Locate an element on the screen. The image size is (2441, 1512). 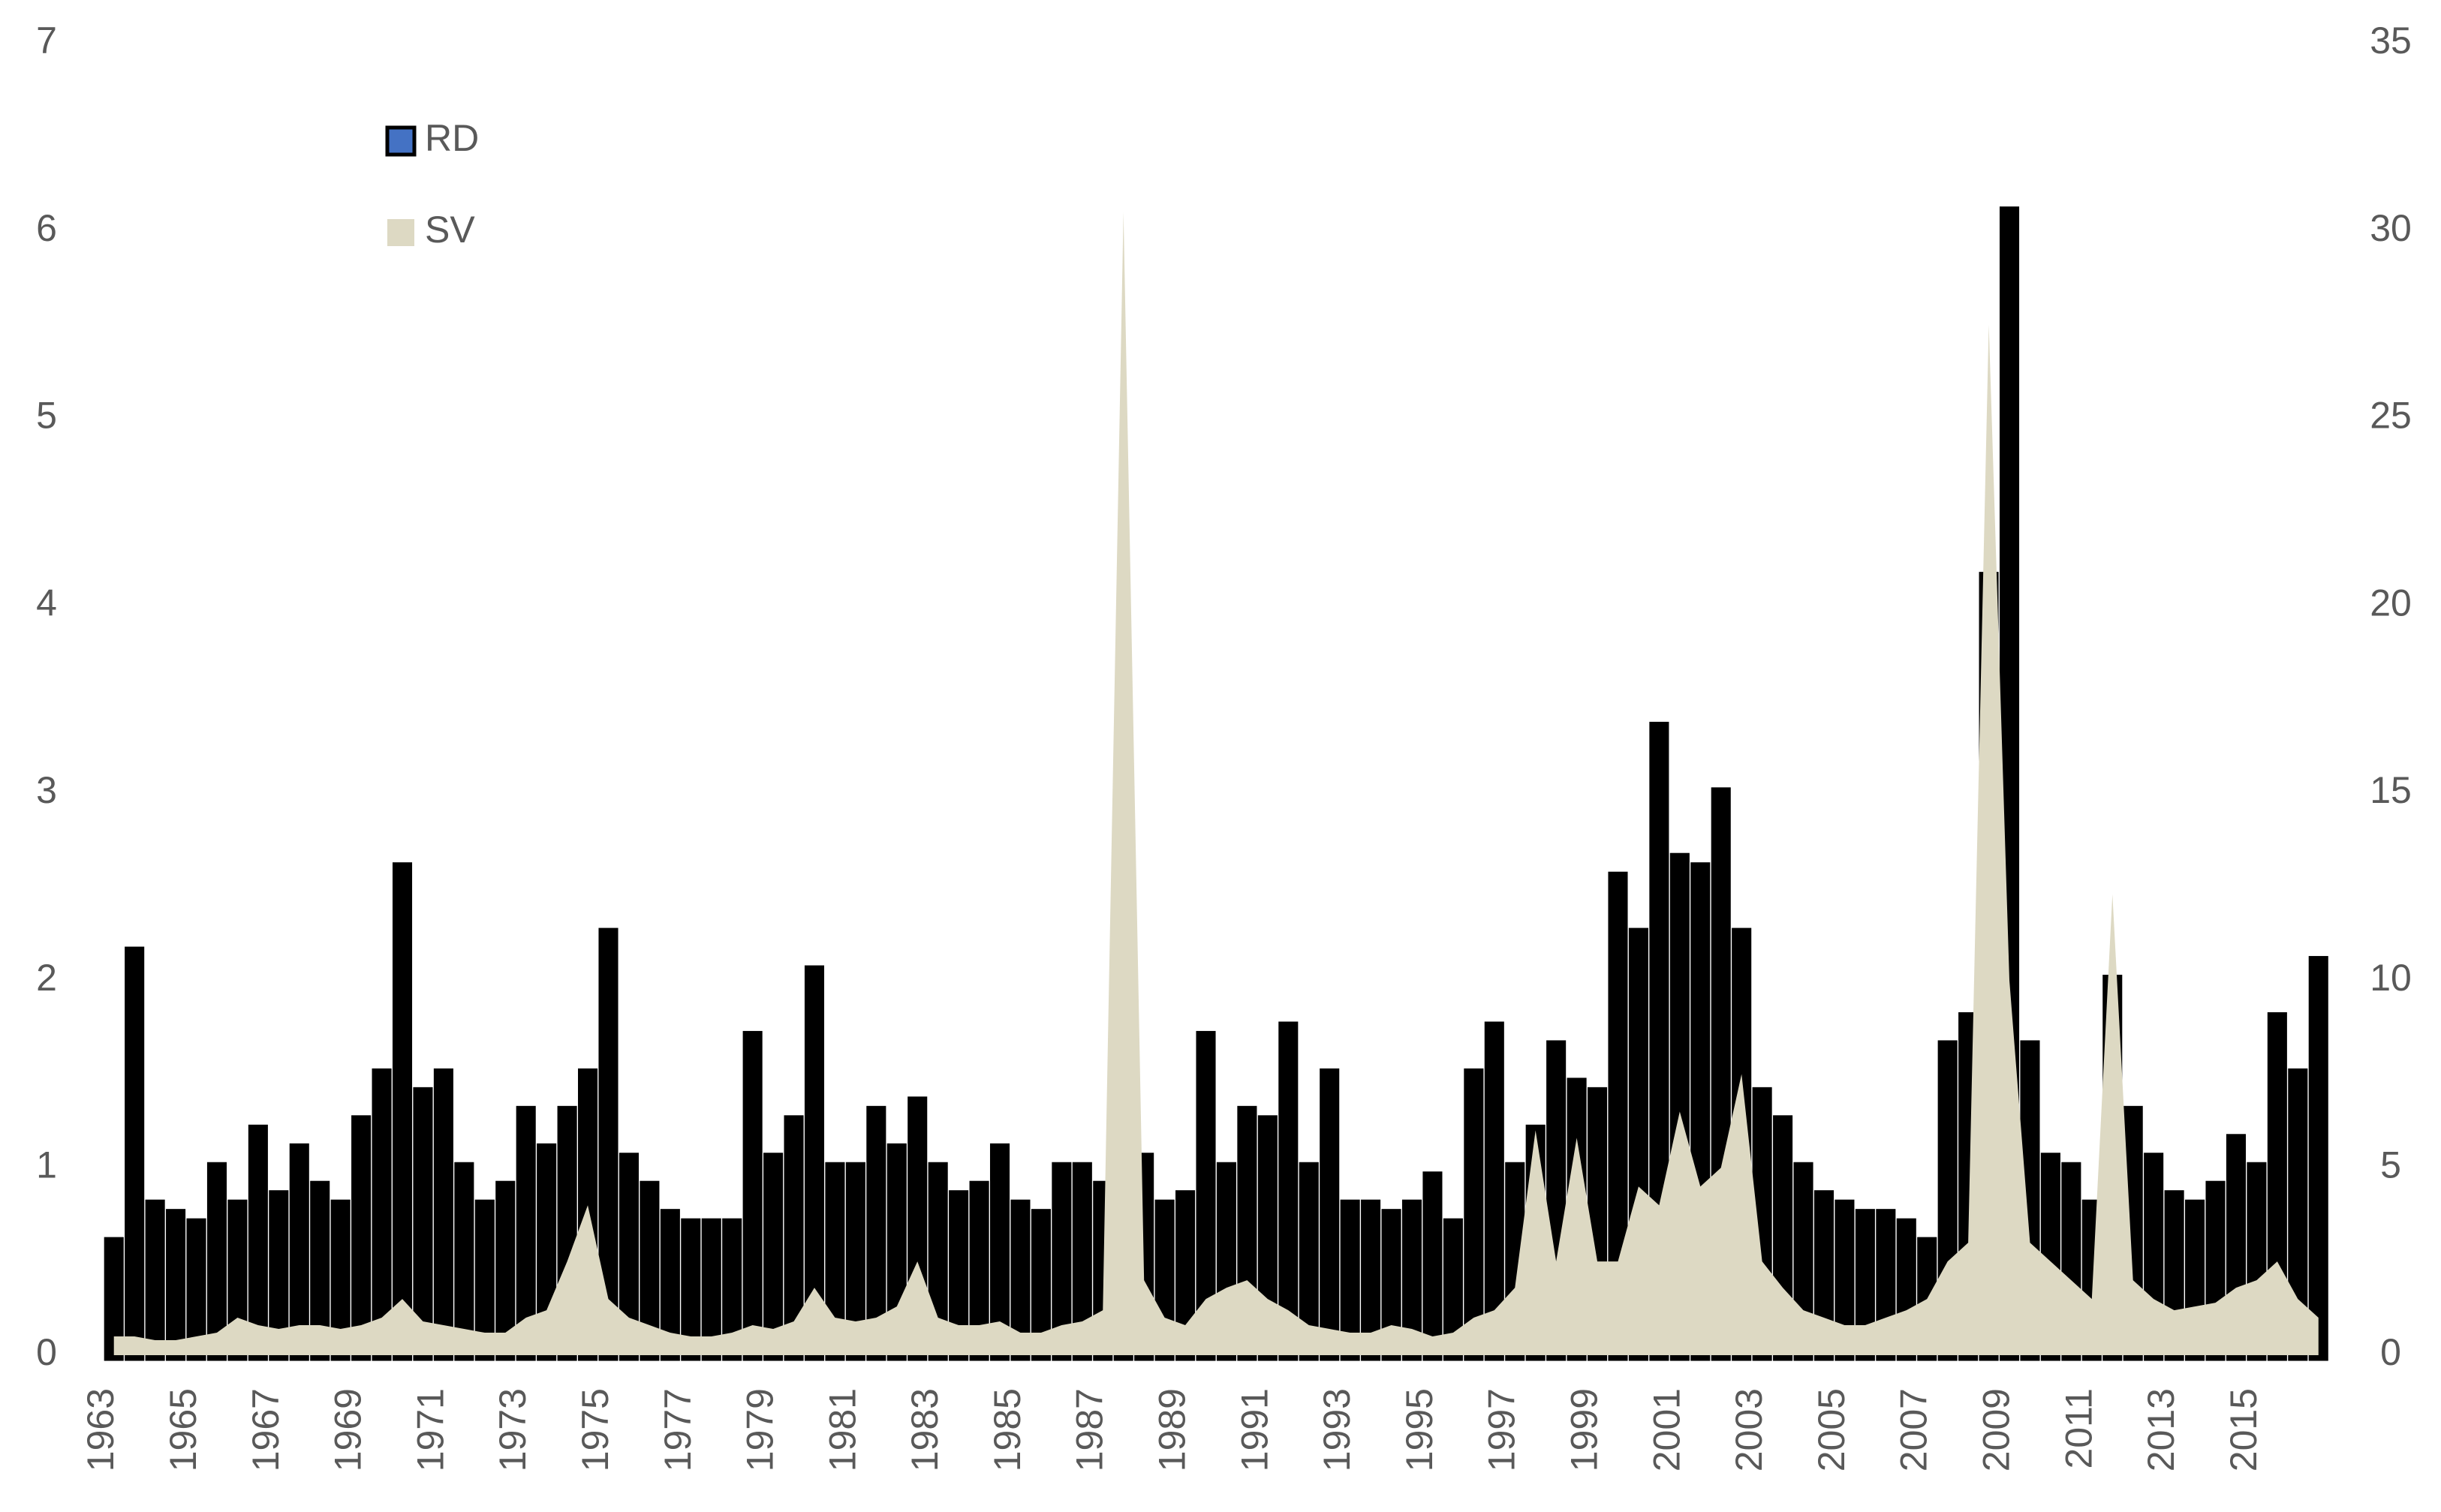
x-tick-label: 1993 is located at coordinates (1337, 1430).